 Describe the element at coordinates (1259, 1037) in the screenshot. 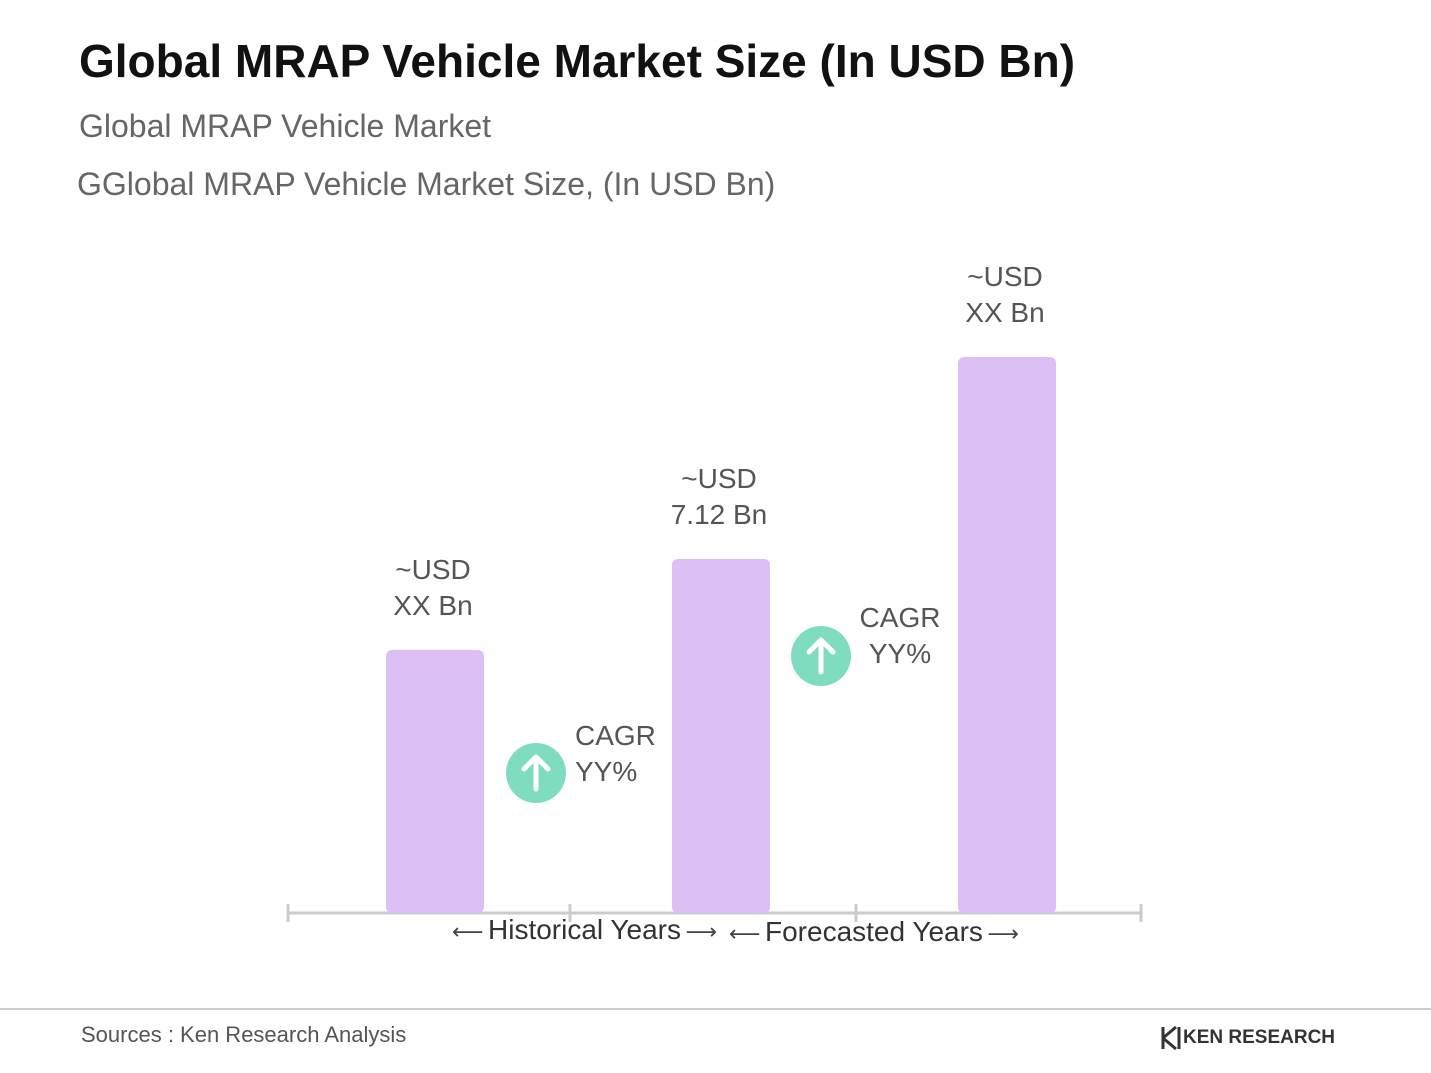

I see `brand-name: KEN RESEARCH` at that location.